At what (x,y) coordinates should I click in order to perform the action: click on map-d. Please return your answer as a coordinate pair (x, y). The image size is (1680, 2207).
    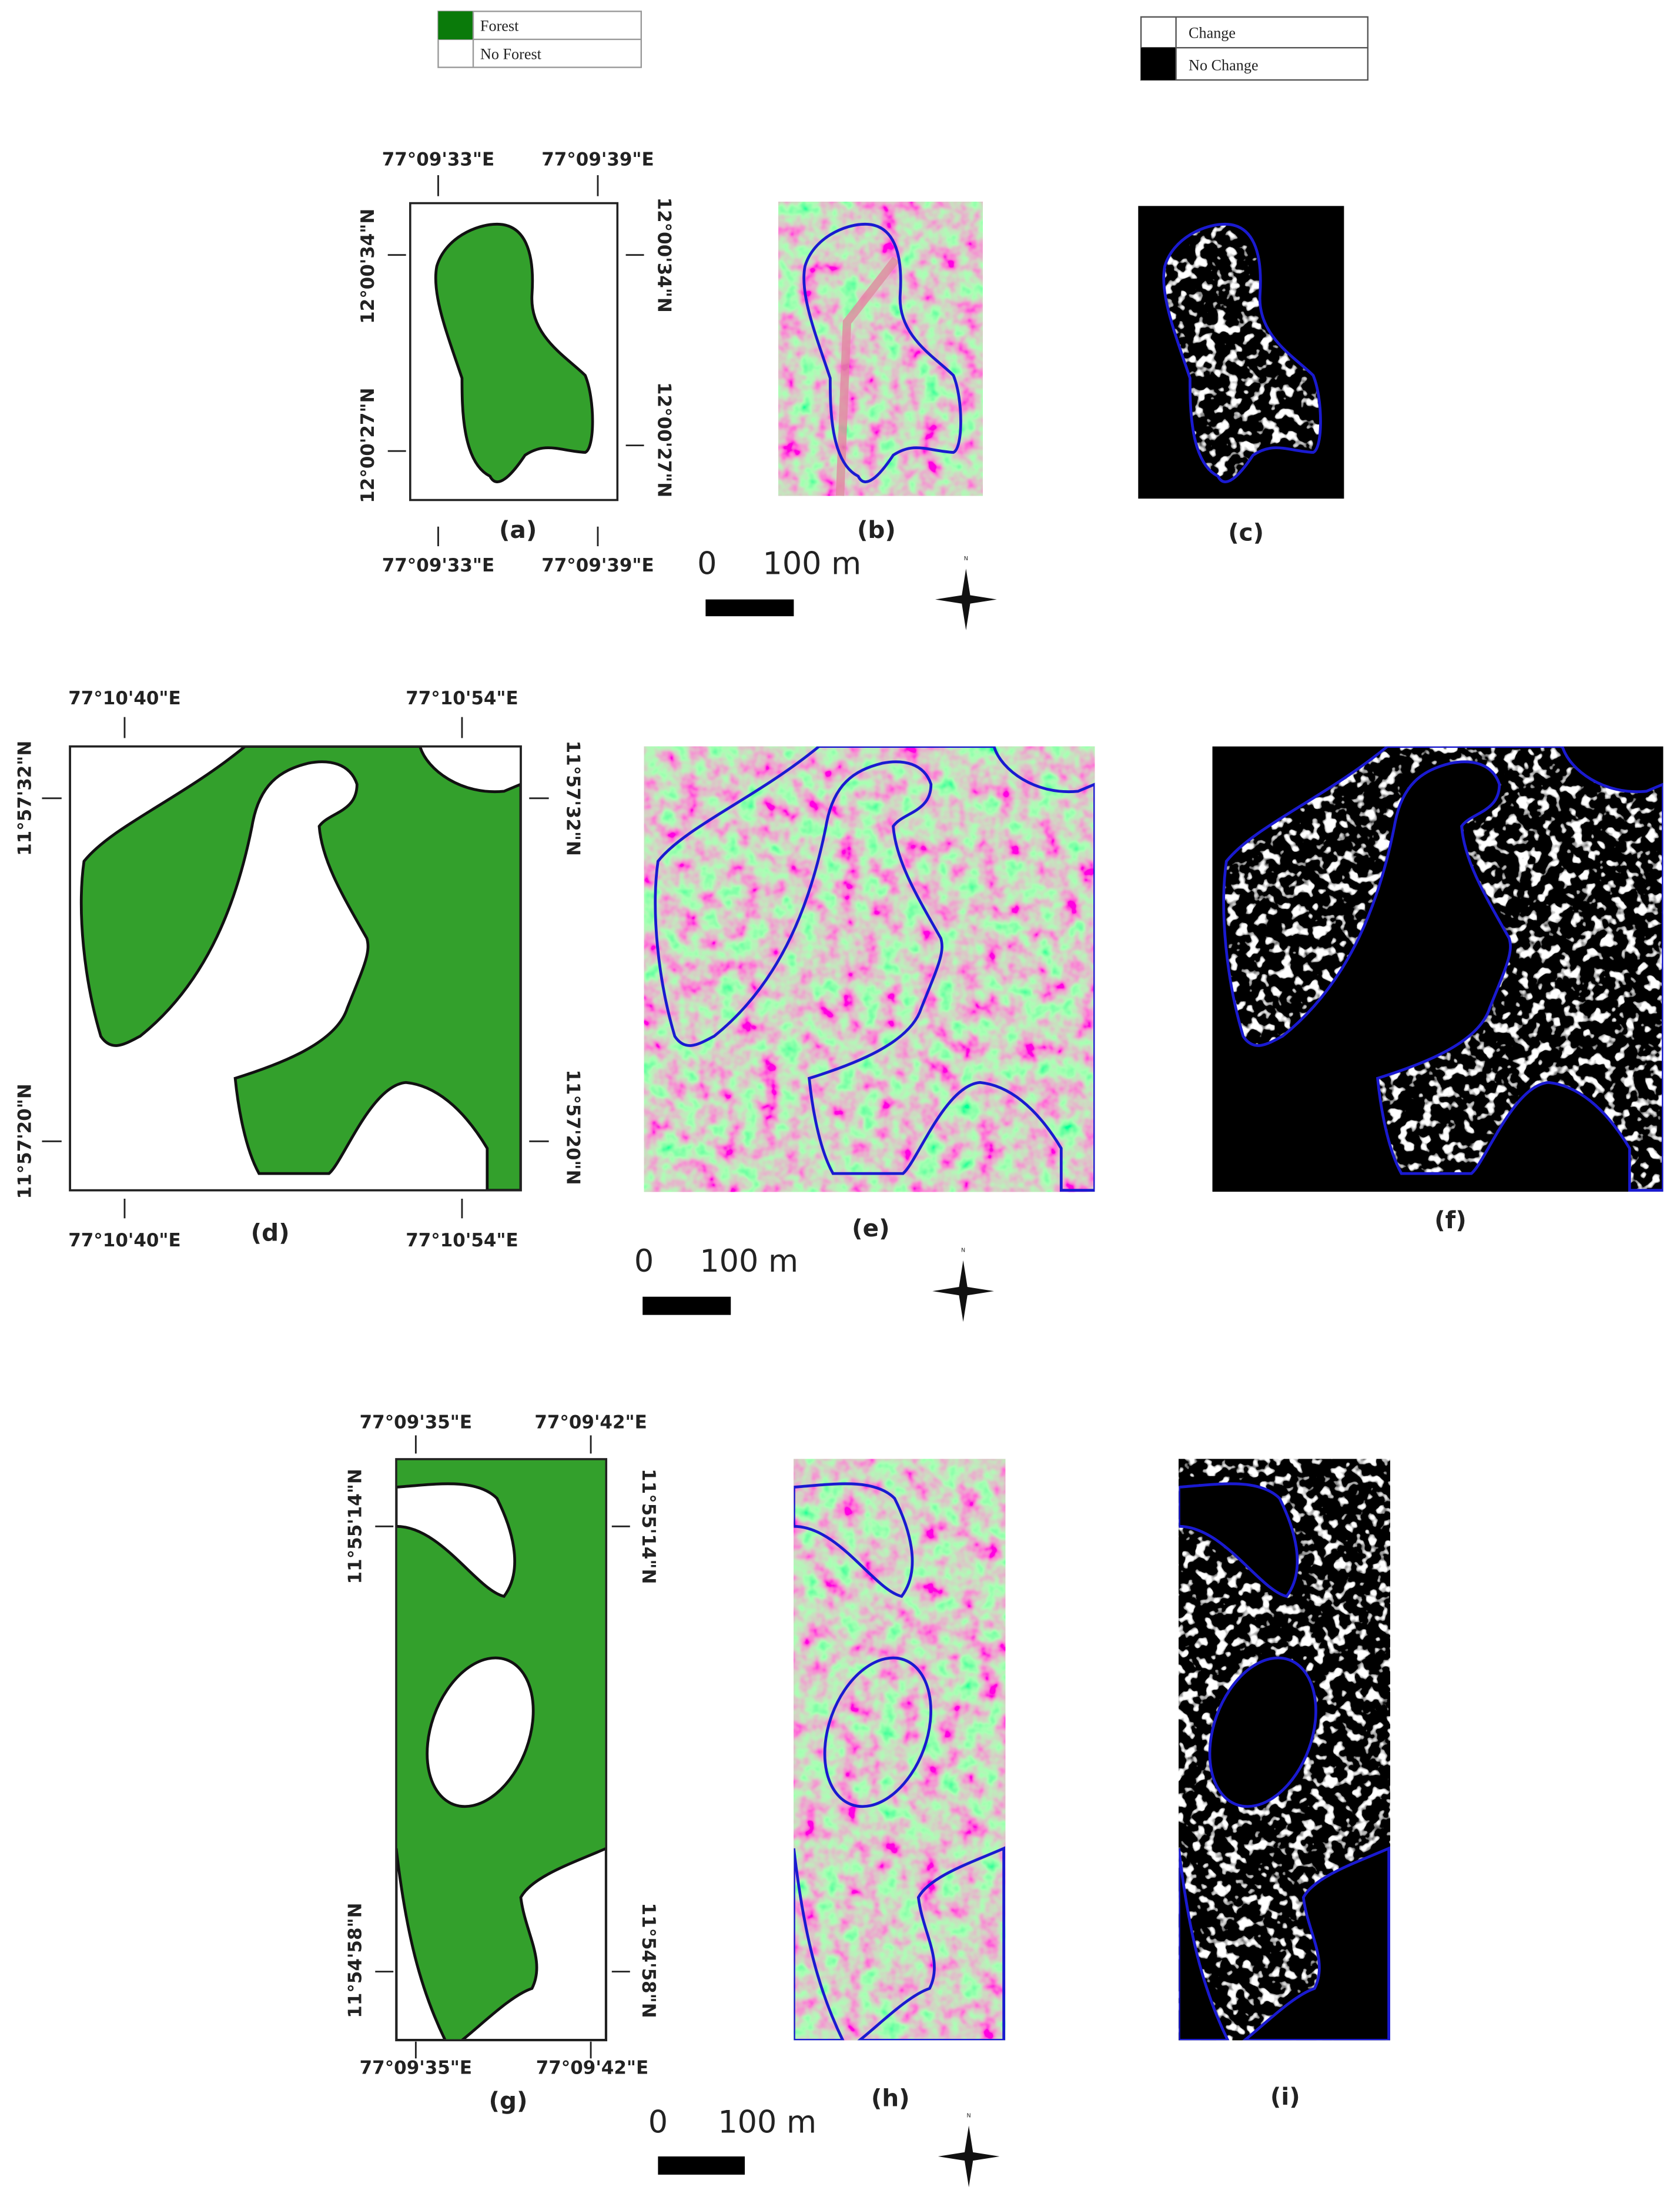
    Looking at the image, I should click on (295, 968).